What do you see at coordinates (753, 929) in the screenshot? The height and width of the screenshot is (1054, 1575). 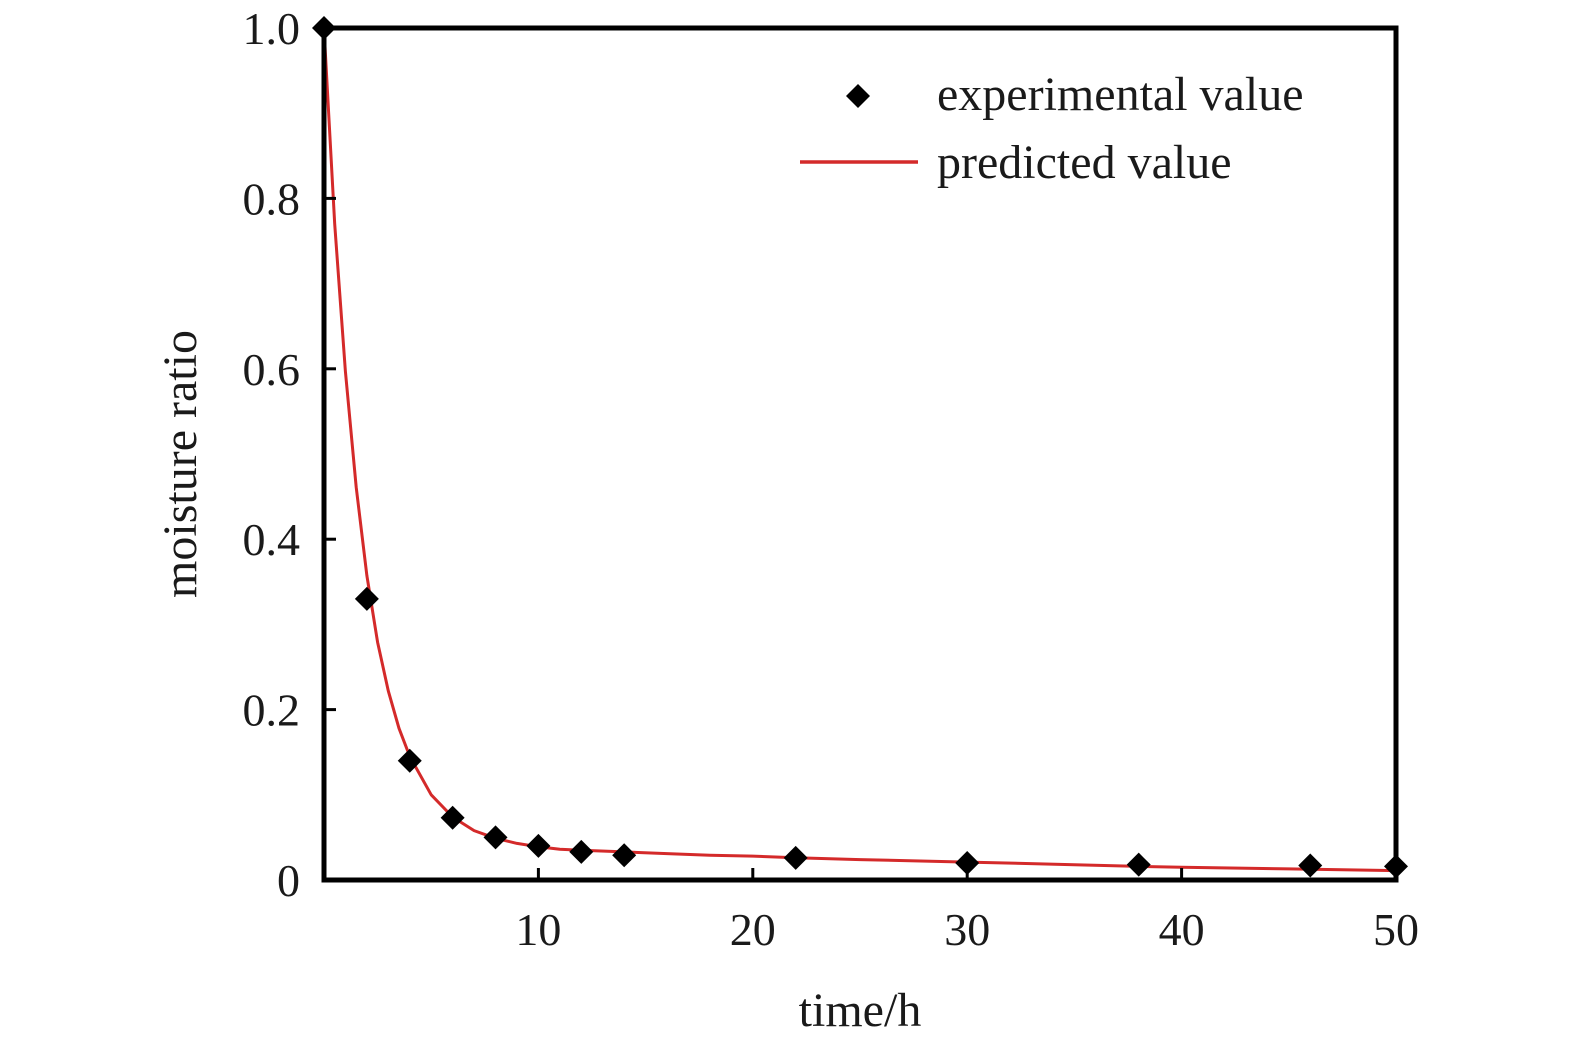 I see `x-tick-label: 20` at bounding box center [753, 929].